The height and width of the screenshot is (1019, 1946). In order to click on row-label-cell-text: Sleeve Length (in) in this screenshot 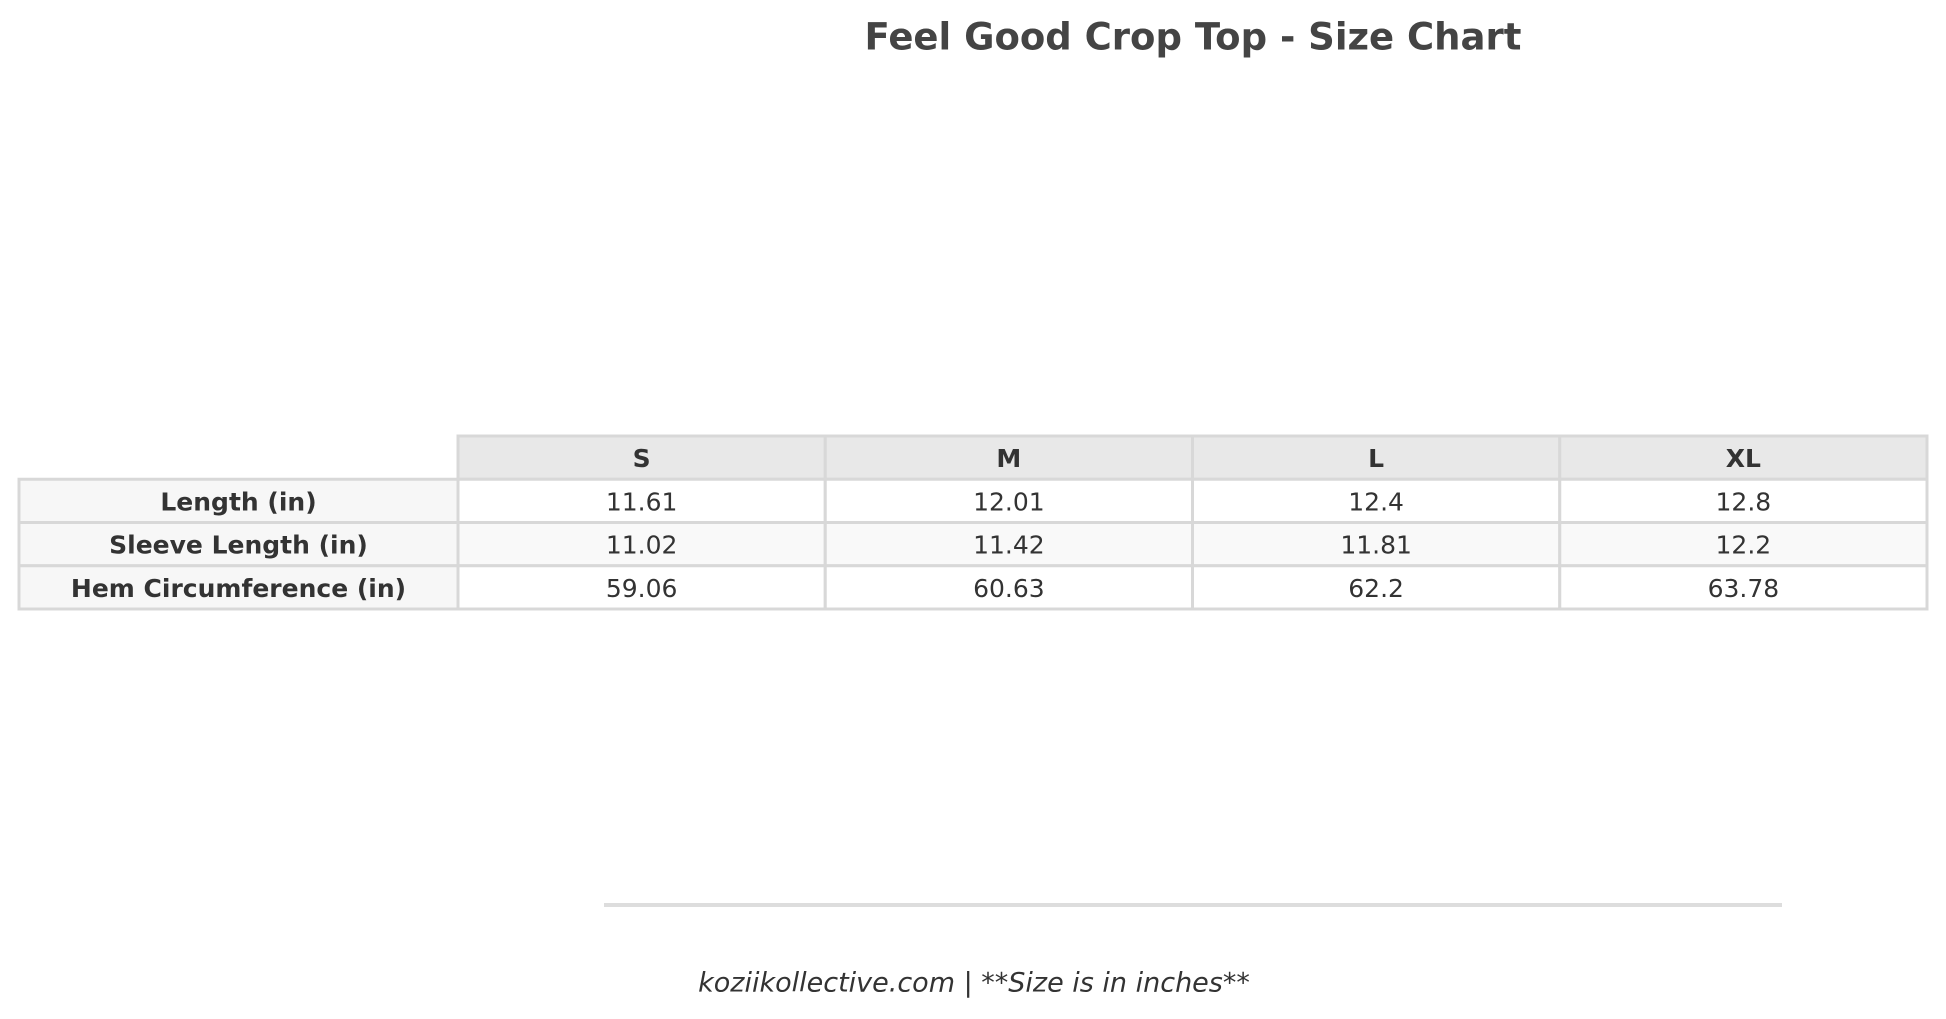, I will do `click(238, 545)`.